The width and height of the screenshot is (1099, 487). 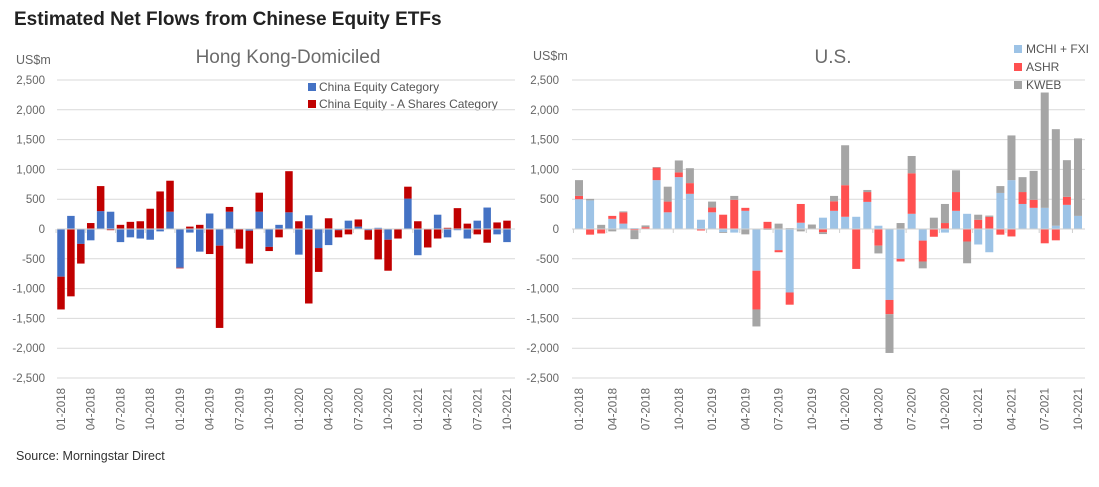 What do you see at coordinates (28, 349) in the screenshot?
I see `y-tick-label: -2,000` at bounding box center [28, 349].